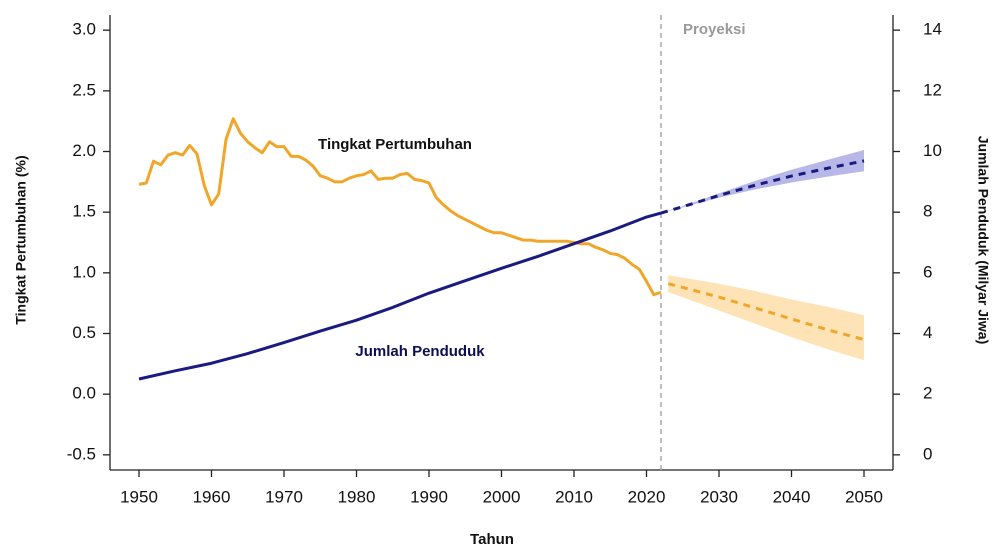  Describe the element at coordinates (84, 150) in the screenshot. I see `y-tick-label: 2.0` at that location.